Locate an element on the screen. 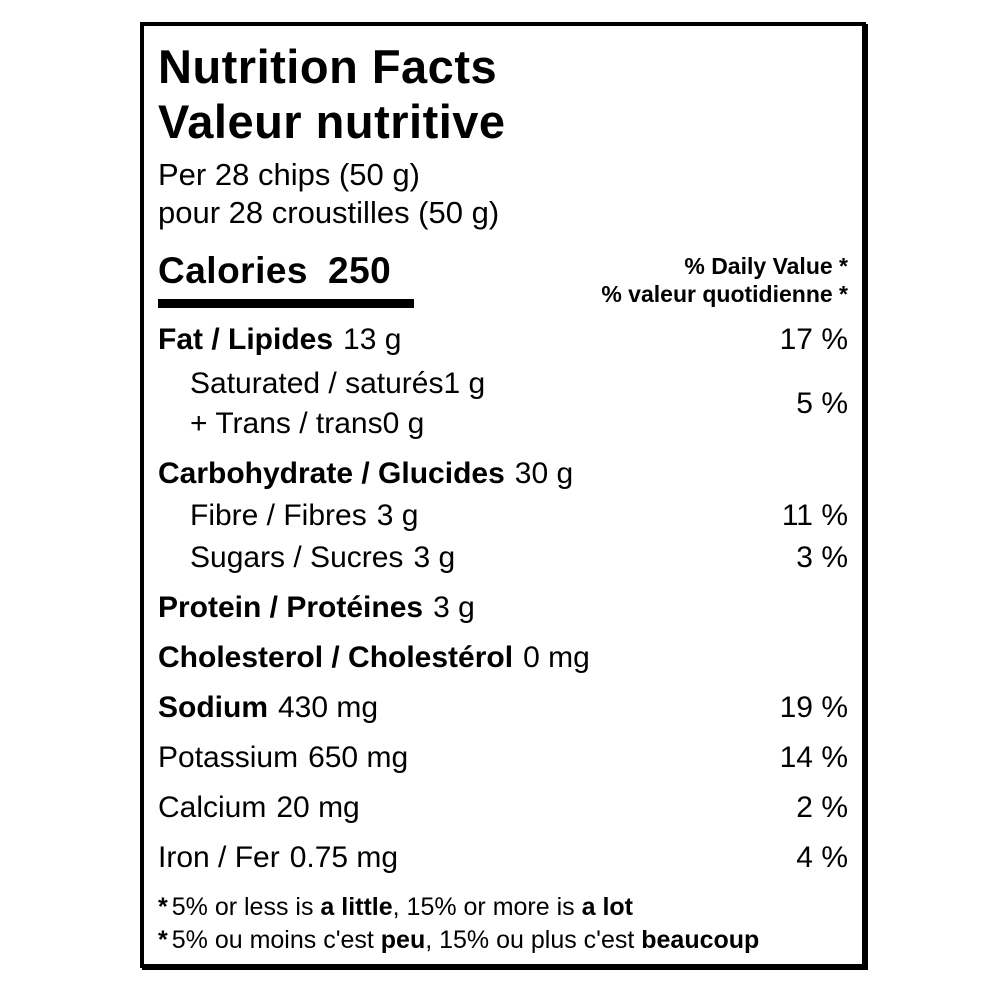 This screenshot has height=1000, width=1000. sodium-daily-value: 19 % is located at coordinates (813, 708).